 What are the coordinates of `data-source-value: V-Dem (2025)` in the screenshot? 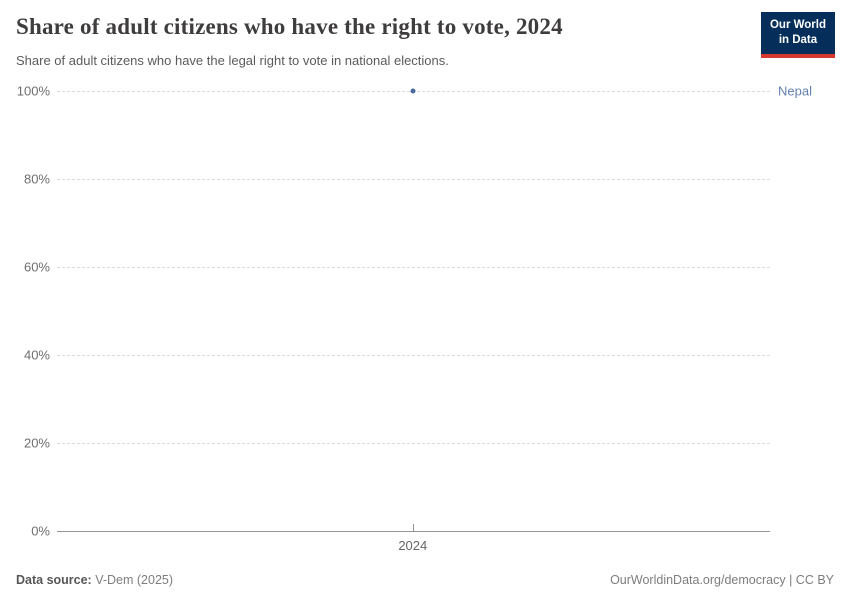 It's located at (134, 580).